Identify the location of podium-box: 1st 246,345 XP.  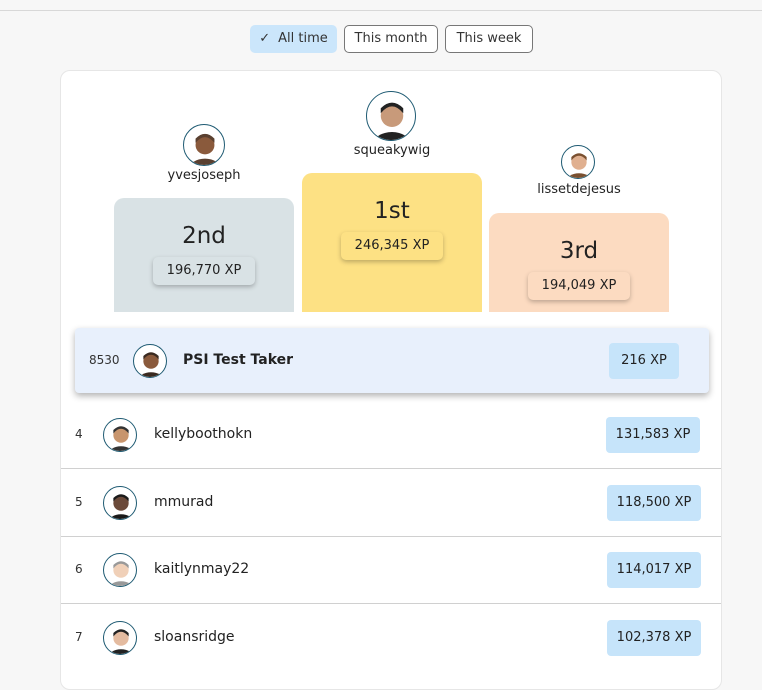
(392, 242).